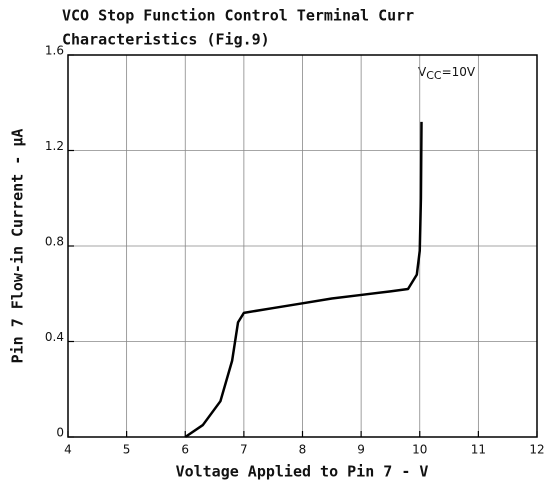 Image resolution: width=547 pixels, height=489 pixels. I want to click on y-tick-label: 1.6, so click(54, 51).